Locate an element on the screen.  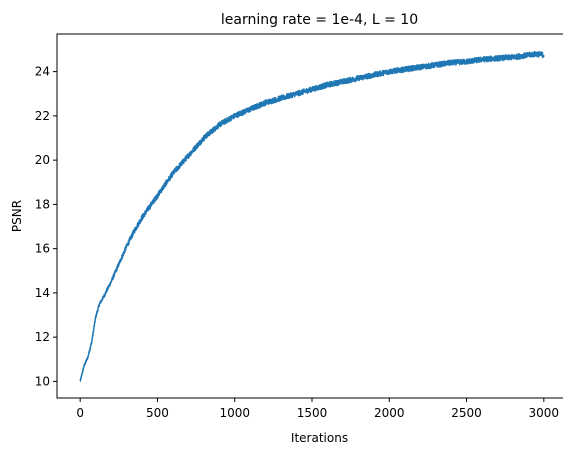
x-tick-label: 1500 is located at coordinates (312, 413).